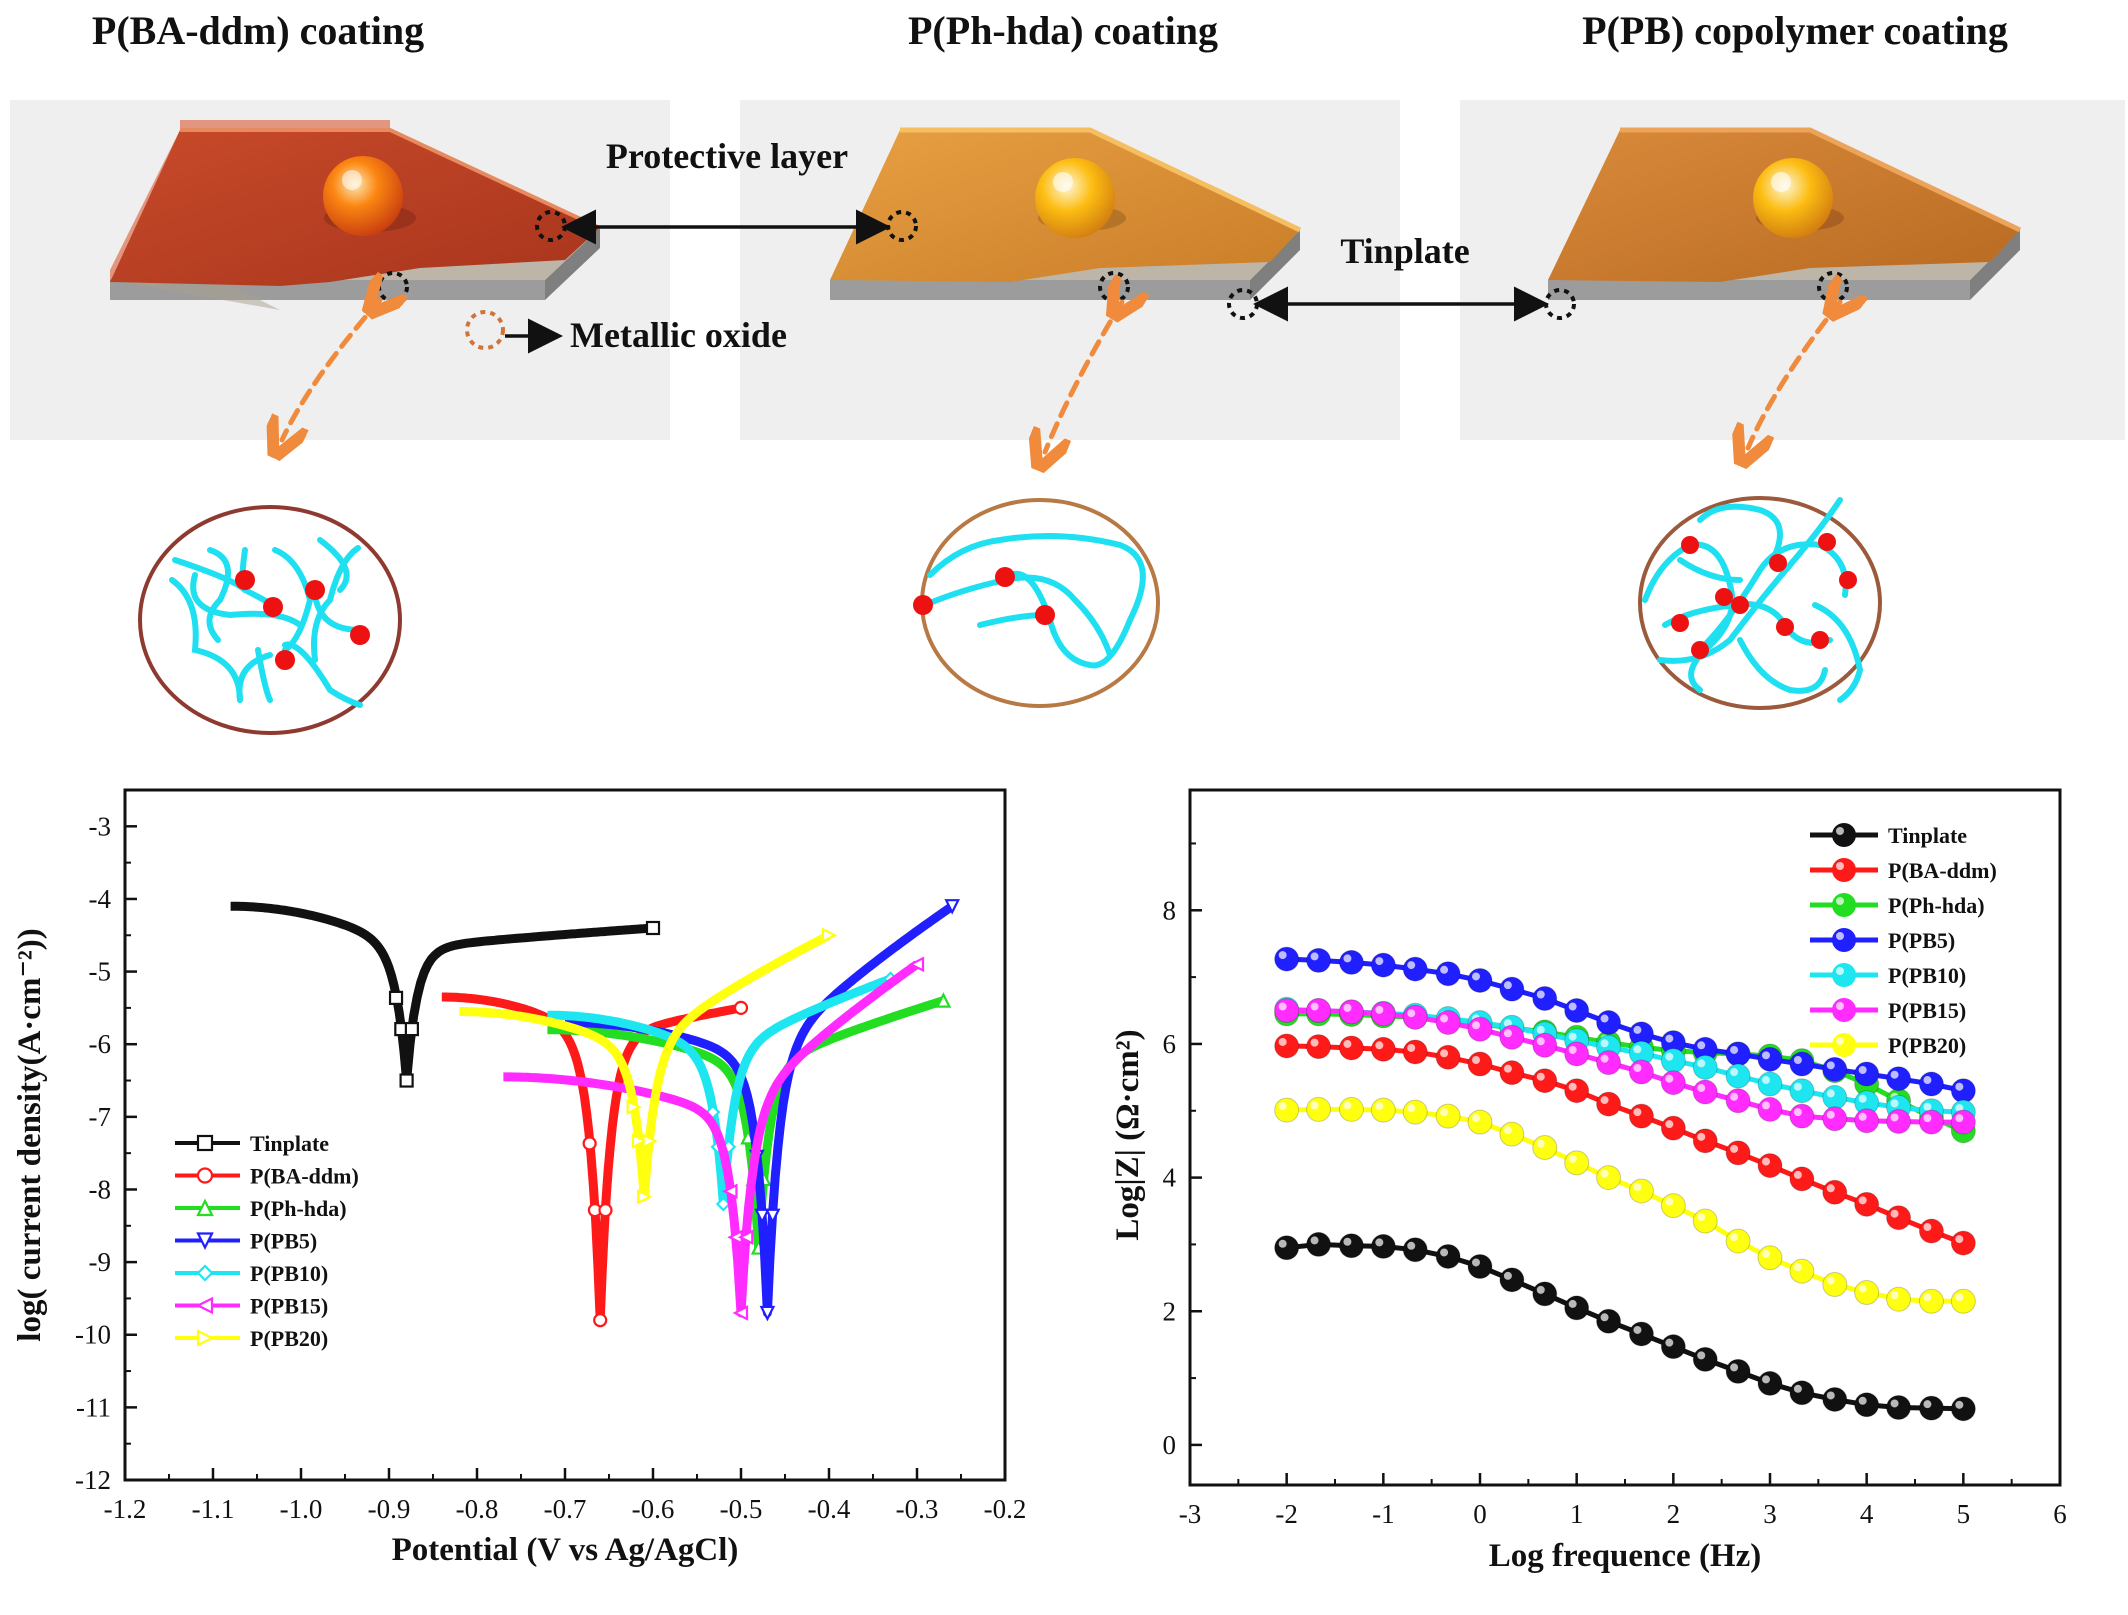 This screenshot has height=1615, width=2128. I want to click on tafel-legend-item-tinplate: Tinplate, so click(252, 1143).